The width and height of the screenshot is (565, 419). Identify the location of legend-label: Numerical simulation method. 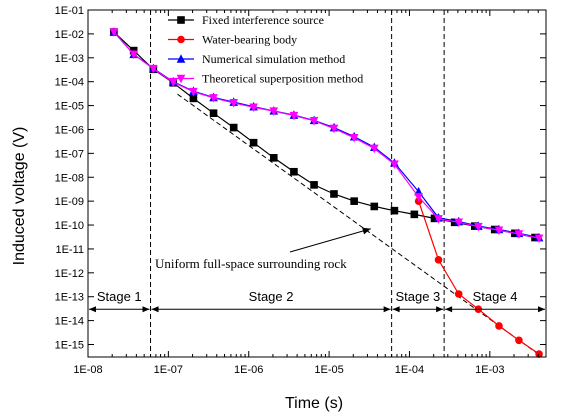
(273, 59).